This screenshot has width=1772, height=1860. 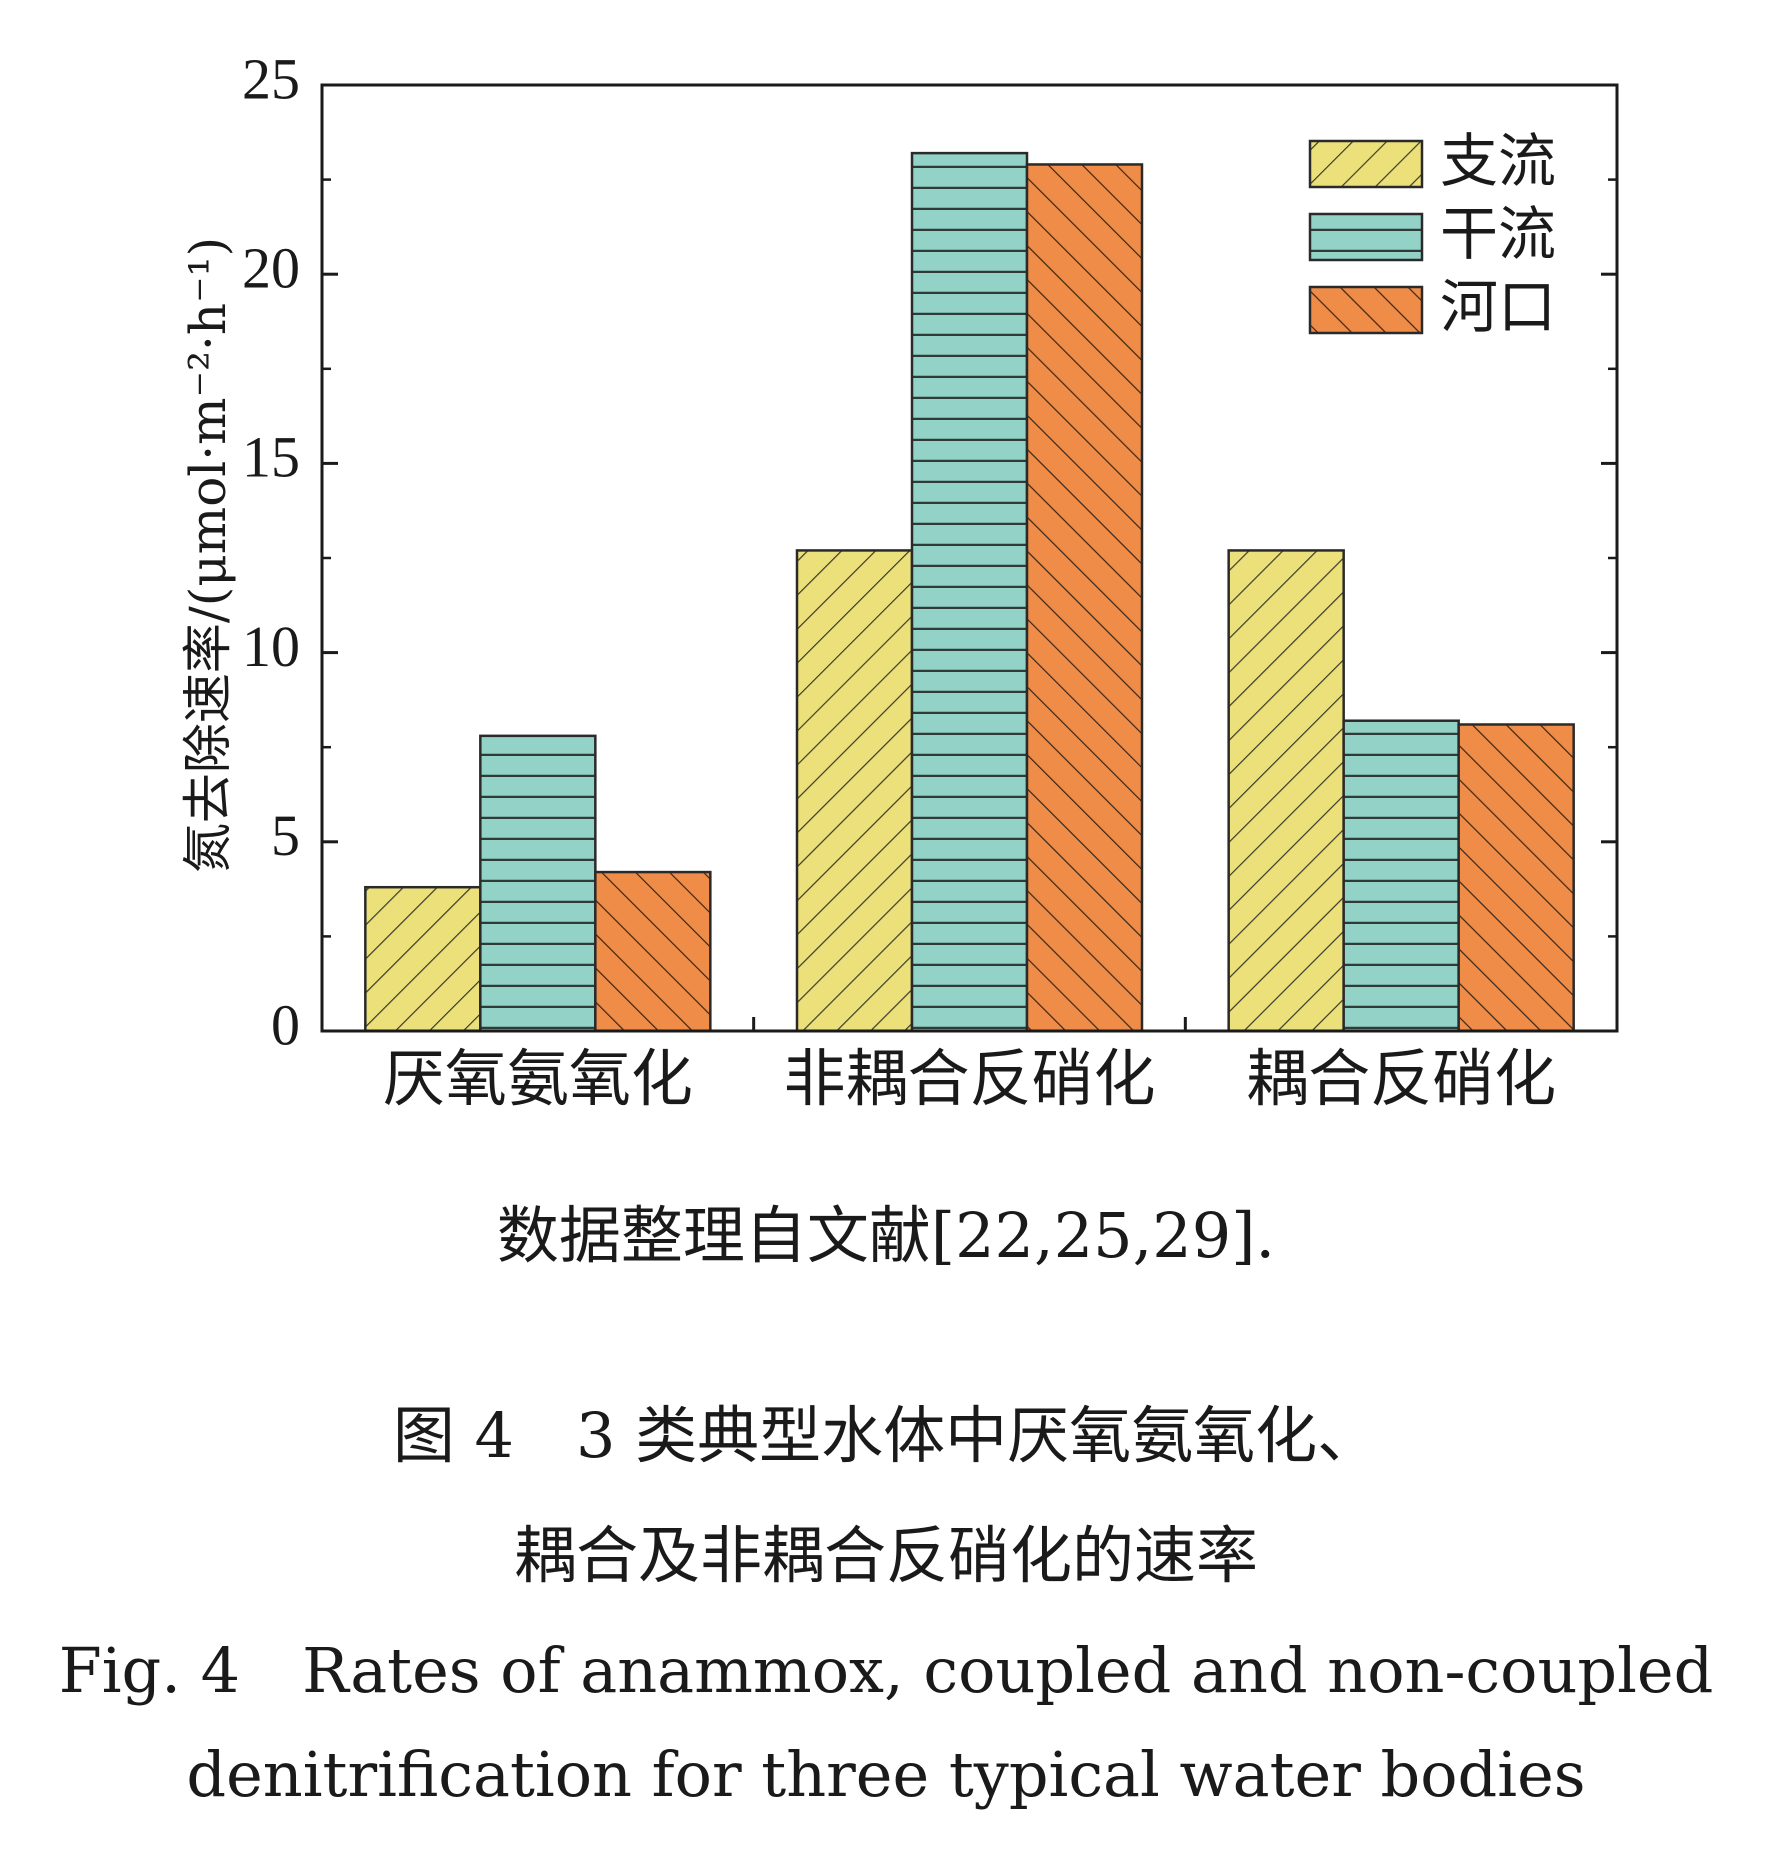 What do you see at coordinates (538, 1078) in the screenshot?
I see `x-category-label: 厌氧氨氧化` at bounding box center [538, 1078].